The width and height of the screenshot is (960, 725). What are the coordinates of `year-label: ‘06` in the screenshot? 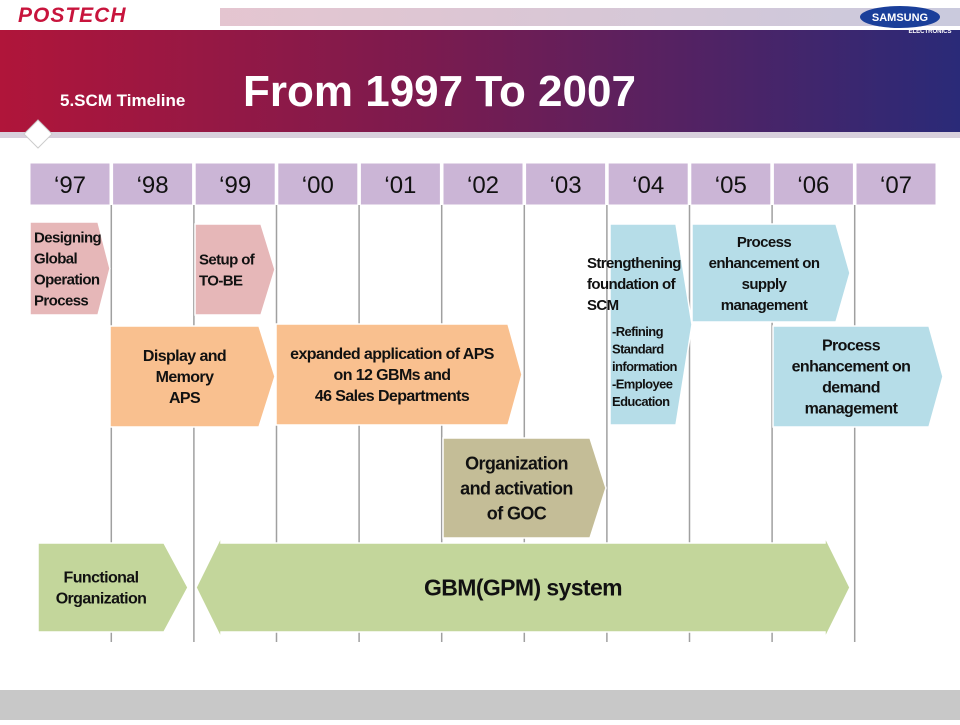 It's located at (813, 185).